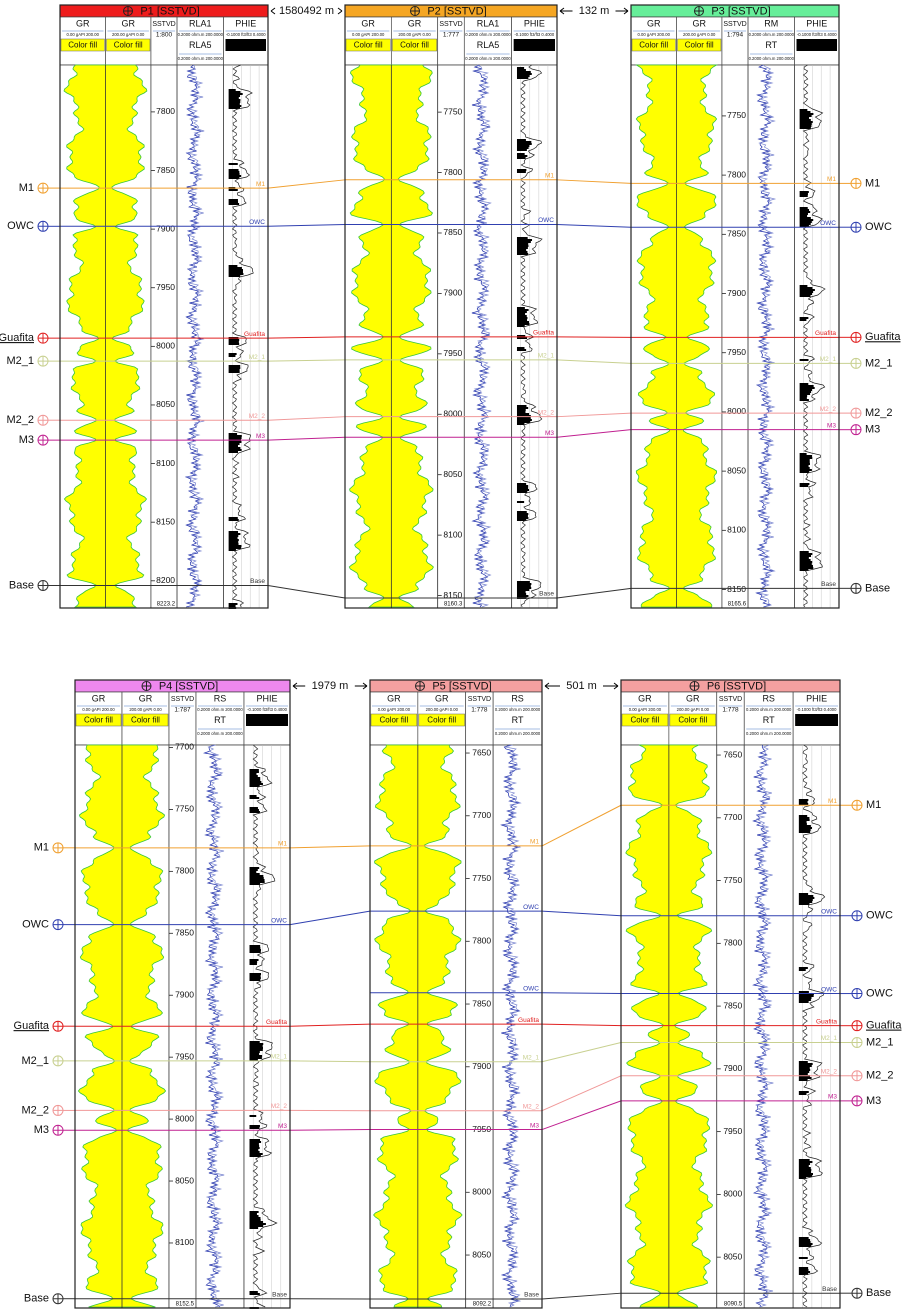 The width and height of the screenshot is (905, 1315). Describe the element at coordinates (872, 430) in the screenshot. I see `marker-label: M3` at that location.